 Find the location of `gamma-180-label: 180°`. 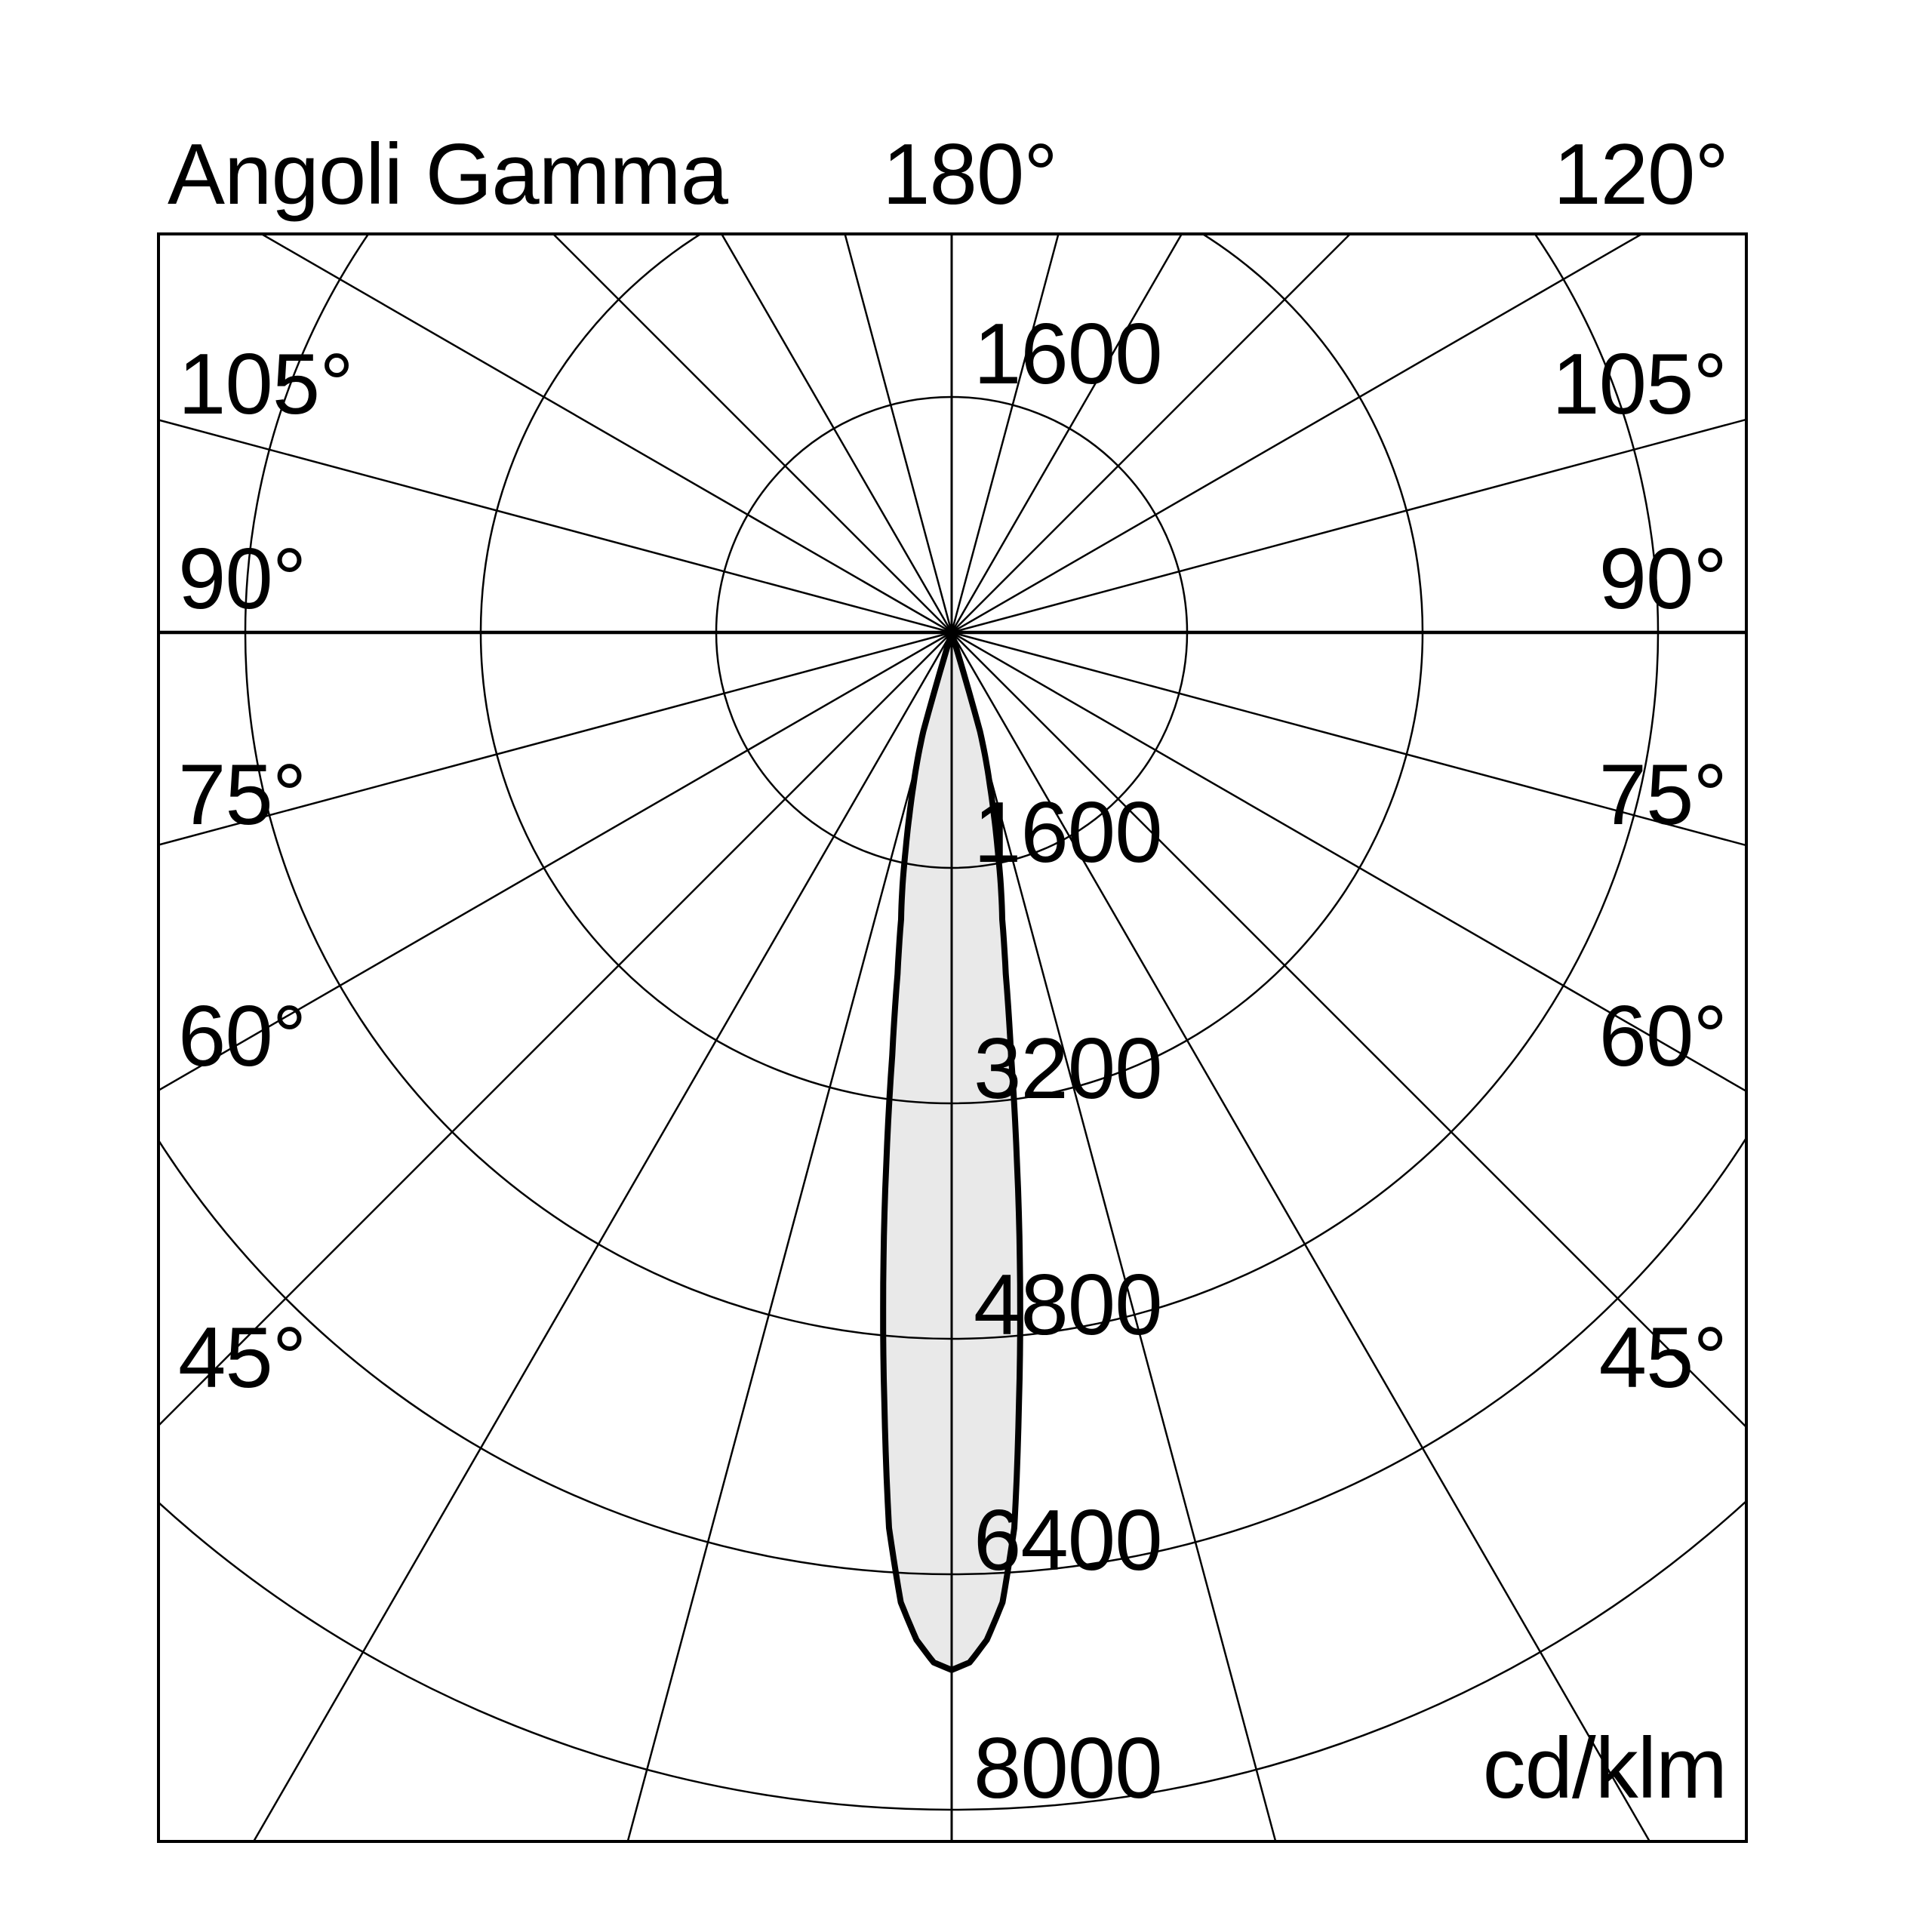

gamma-180-label: 180° is located at coordinates (969, 175).